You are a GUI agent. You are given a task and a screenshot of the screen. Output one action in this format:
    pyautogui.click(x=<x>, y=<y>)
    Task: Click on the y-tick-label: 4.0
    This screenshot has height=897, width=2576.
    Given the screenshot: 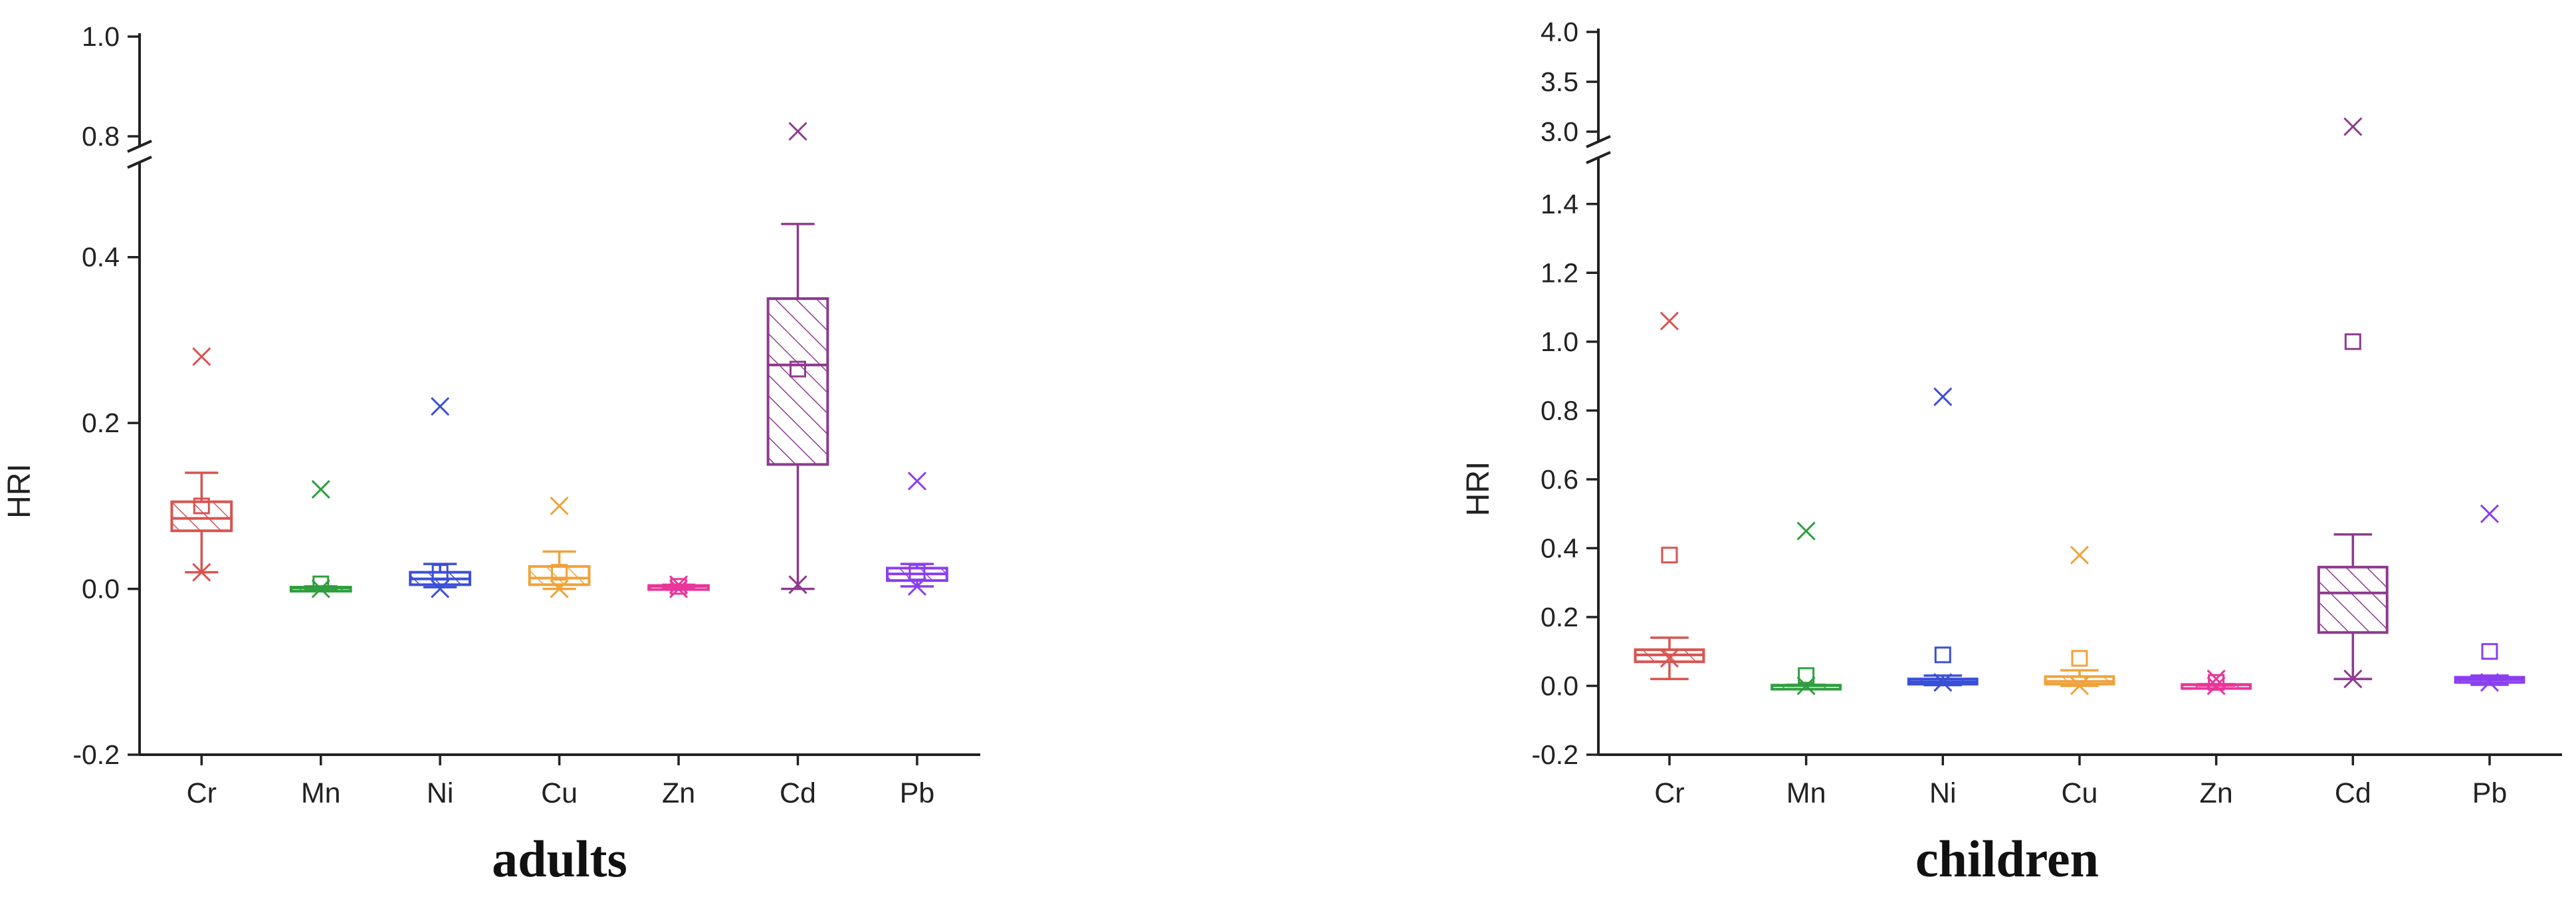 What is the action you would take?
    pyautogui.click(x=1559, y=32)
    